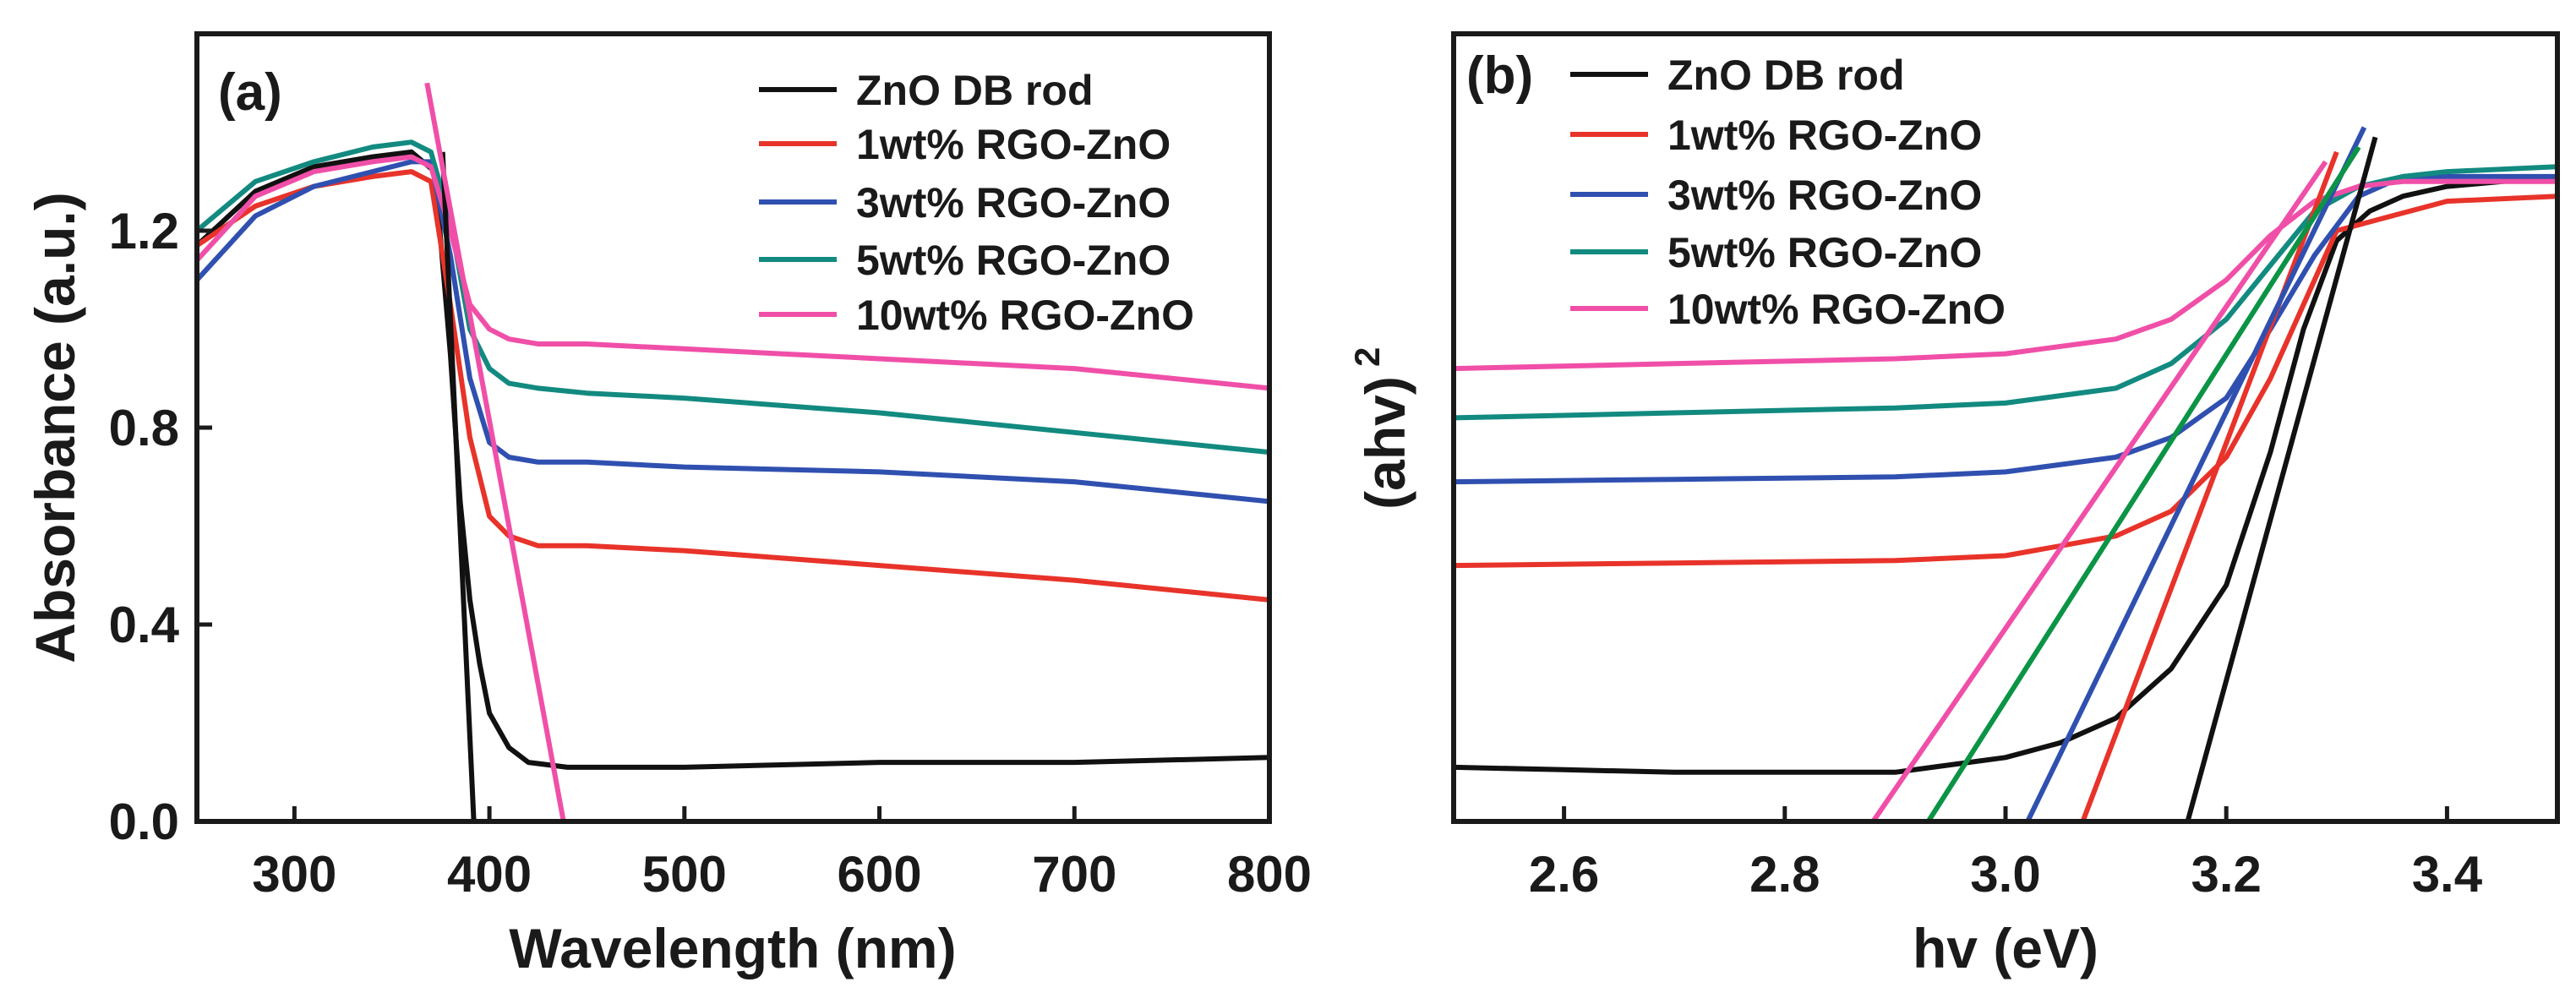 This screenshot has height=993, width=2576. I want to click on panel-b-legend-label-4: 10wt% RGO-ZnO, so click(1836, 310).